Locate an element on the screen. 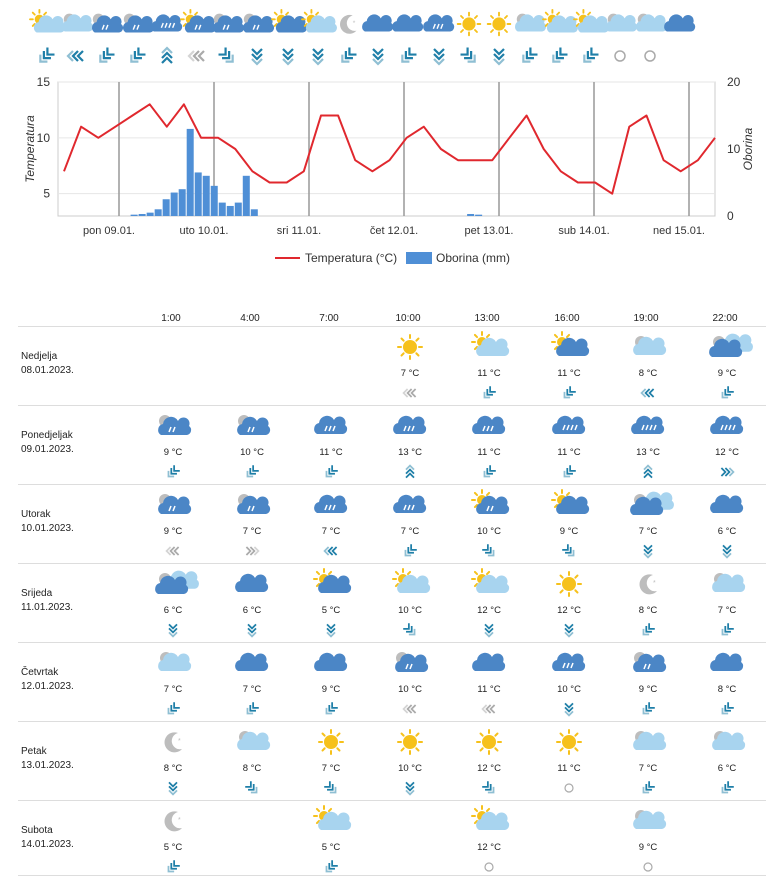 The height and width of the screenshot is (883, 767). hour-header: 7:00 is located at coordinates (329, 318).